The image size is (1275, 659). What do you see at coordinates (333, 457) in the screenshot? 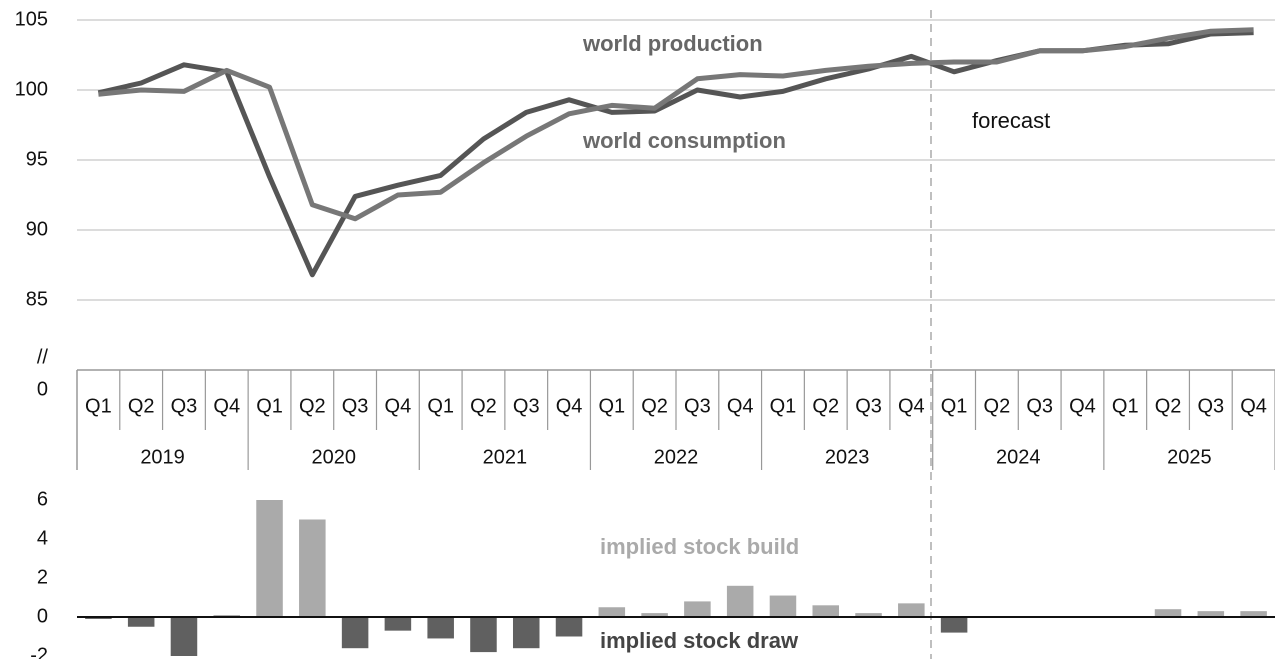
I see `year-label: 2020` at bounding box center [333, 457].